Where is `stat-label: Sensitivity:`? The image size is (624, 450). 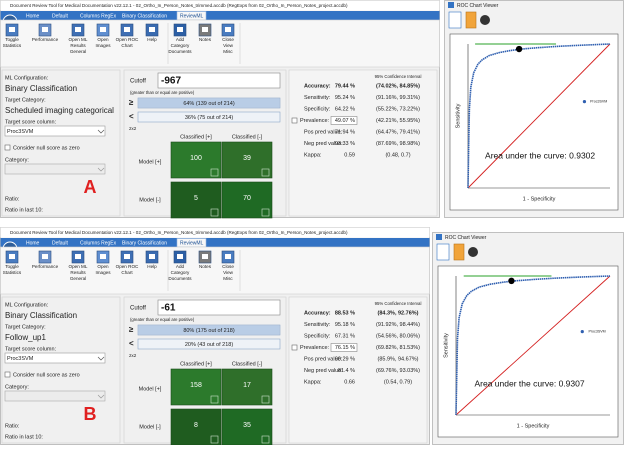
stat-label: Sensitivity: is located at coordinates (317, 98).